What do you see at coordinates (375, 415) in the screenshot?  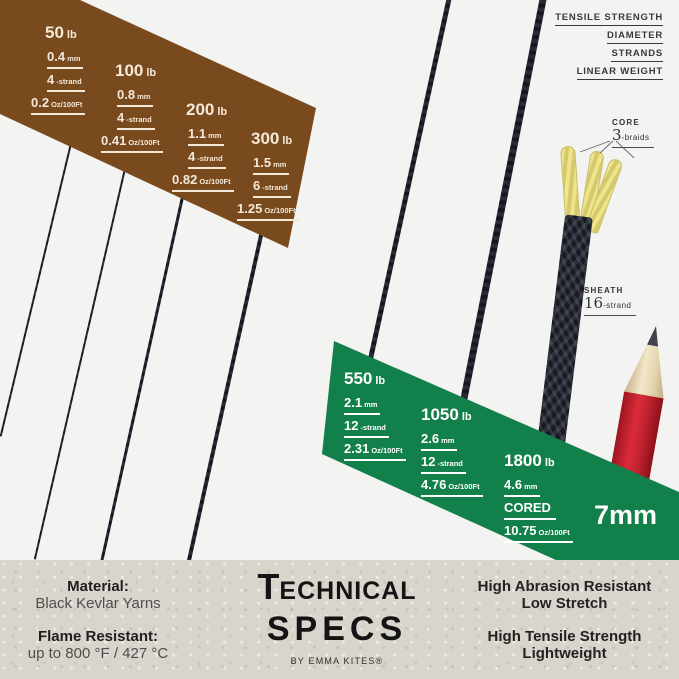 I see `spec-block-550lb: 550 lb 2.1 mm 12 -strand 2.31 Oz/100Ft` at bounding box center [375, 415].